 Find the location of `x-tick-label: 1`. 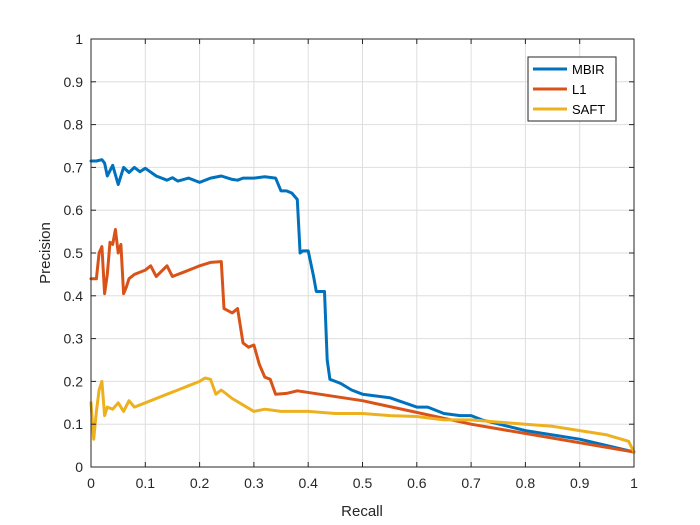

x-tick-label: 1 is located at coordinates (634, 483).